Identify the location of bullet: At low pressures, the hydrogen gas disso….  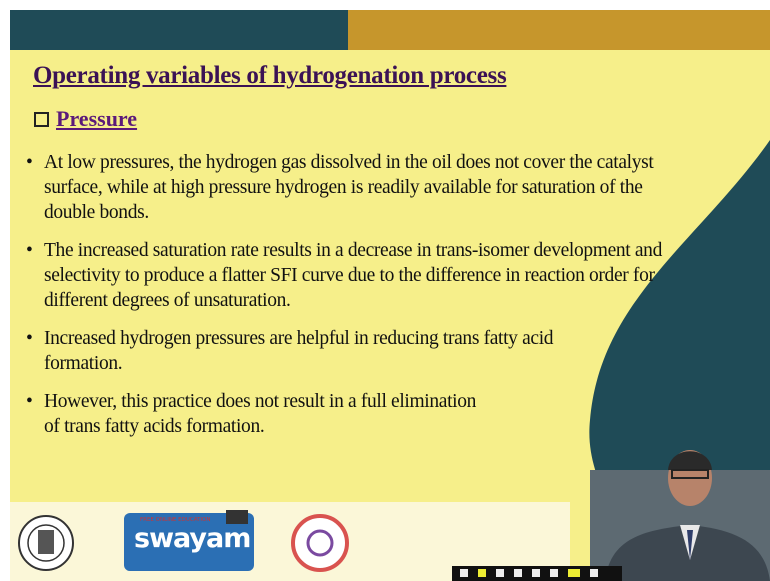
(376, 187).